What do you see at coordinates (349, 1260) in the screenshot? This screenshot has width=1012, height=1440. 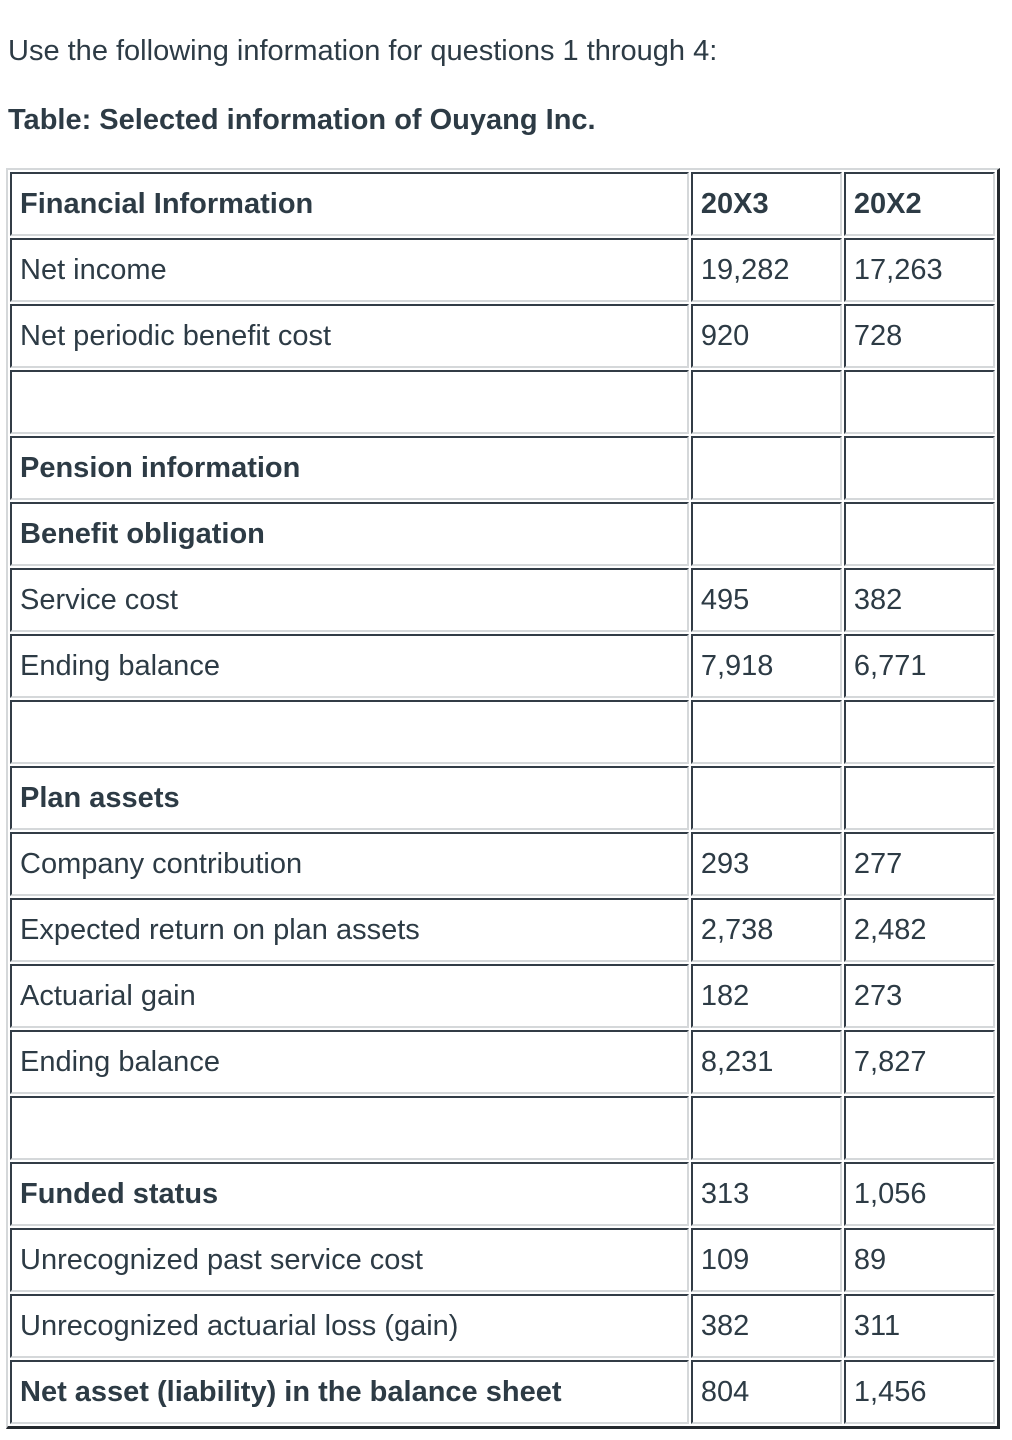 I see `row-label: Unrecognized past service cost` at bounding box center [349, 1260].